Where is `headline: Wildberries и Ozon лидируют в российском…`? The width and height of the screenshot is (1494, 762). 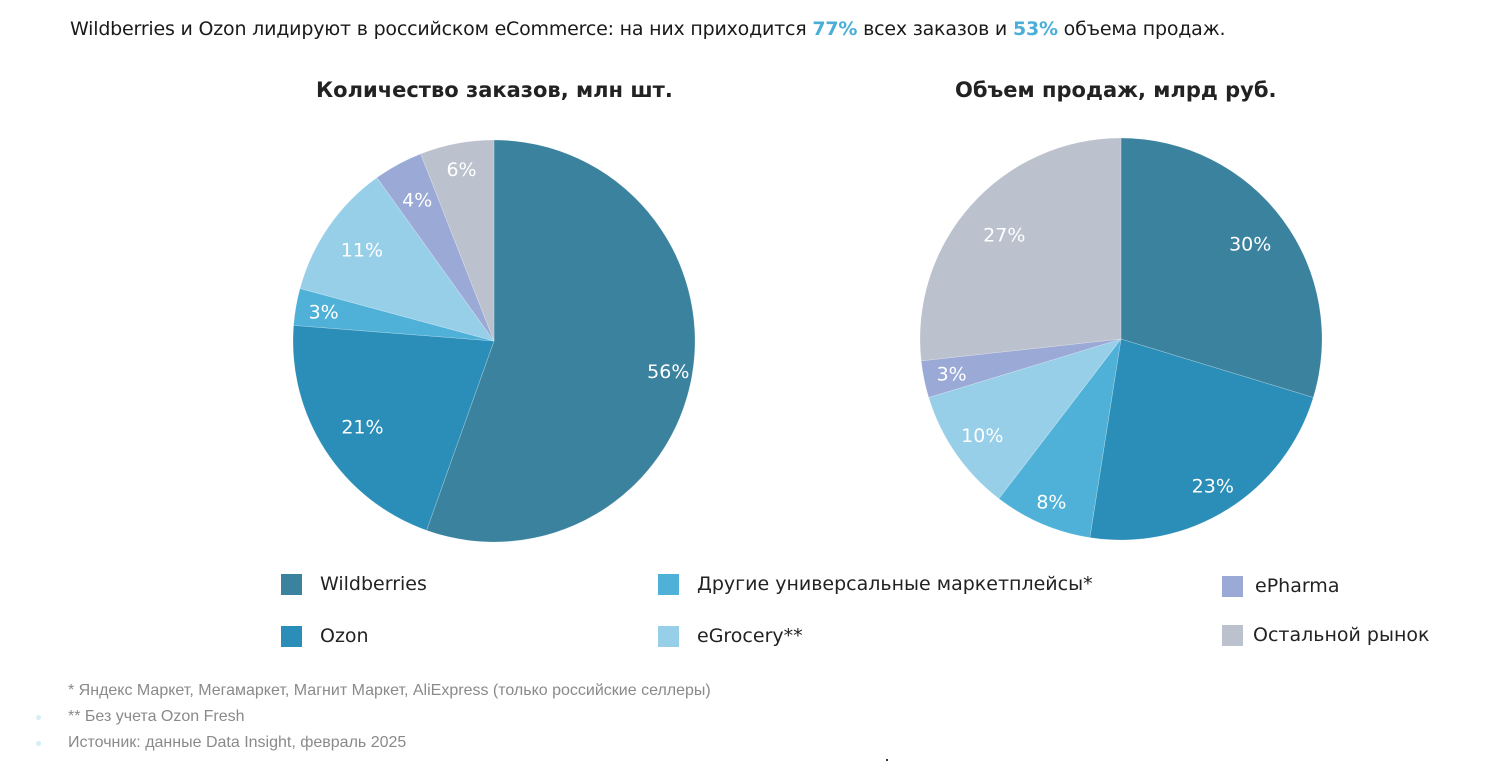
headline: Wildberries и Ozon лидируют в российском… is located at coordinates (648, 29).